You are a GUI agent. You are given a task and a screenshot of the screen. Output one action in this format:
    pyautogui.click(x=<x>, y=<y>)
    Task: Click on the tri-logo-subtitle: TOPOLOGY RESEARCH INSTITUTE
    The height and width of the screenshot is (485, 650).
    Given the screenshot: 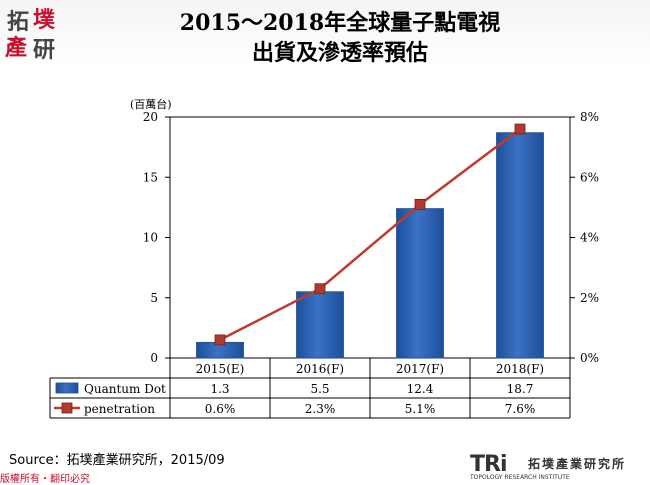 What is the action you would take?
    pyautogui.click(x=520, y=477)
    